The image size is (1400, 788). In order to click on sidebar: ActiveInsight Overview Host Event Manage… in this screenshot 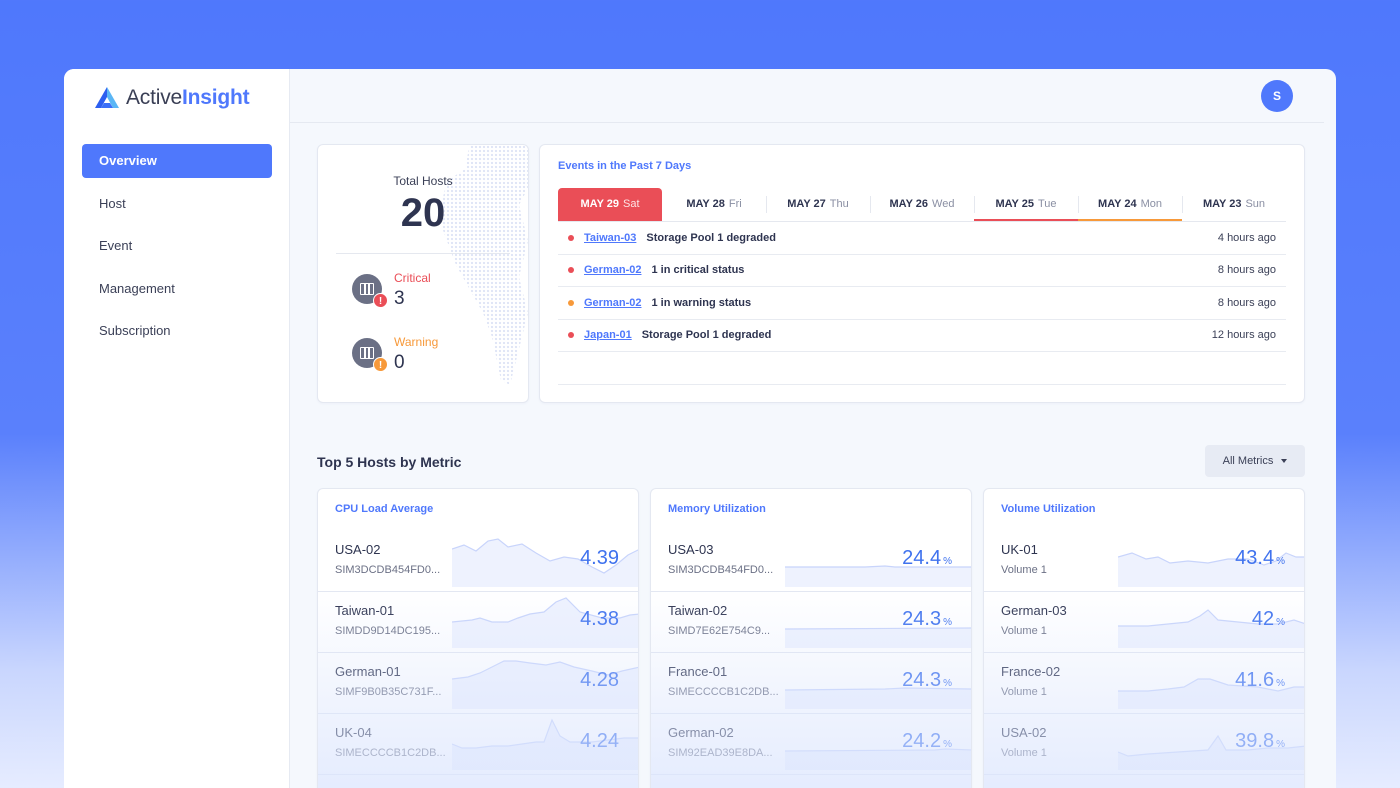, I will do `click(177, 428)`.